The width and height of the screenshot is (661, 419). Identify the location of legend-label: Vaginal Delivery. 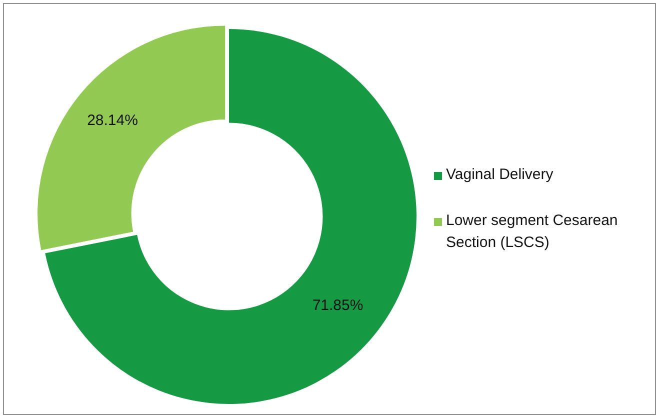
(500, 175).